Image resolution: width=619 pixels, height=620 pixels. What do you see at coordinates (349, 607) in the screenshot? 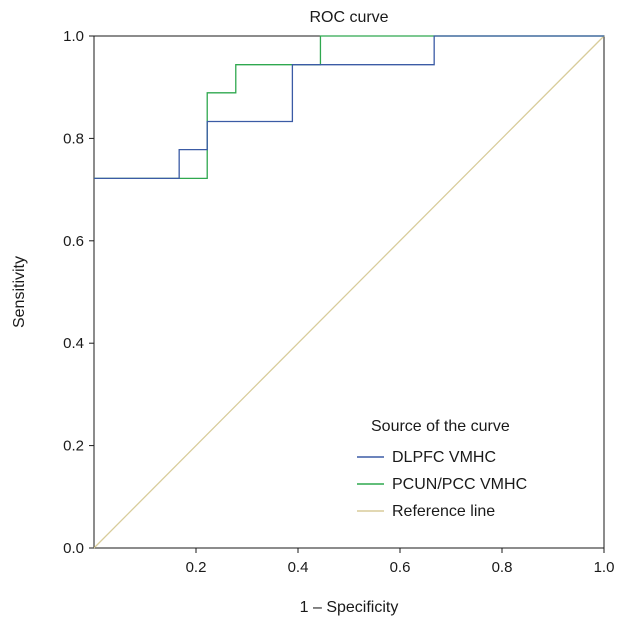
I see `x-axis-title: 1 – Specificity` at bounding box center [349, 607].